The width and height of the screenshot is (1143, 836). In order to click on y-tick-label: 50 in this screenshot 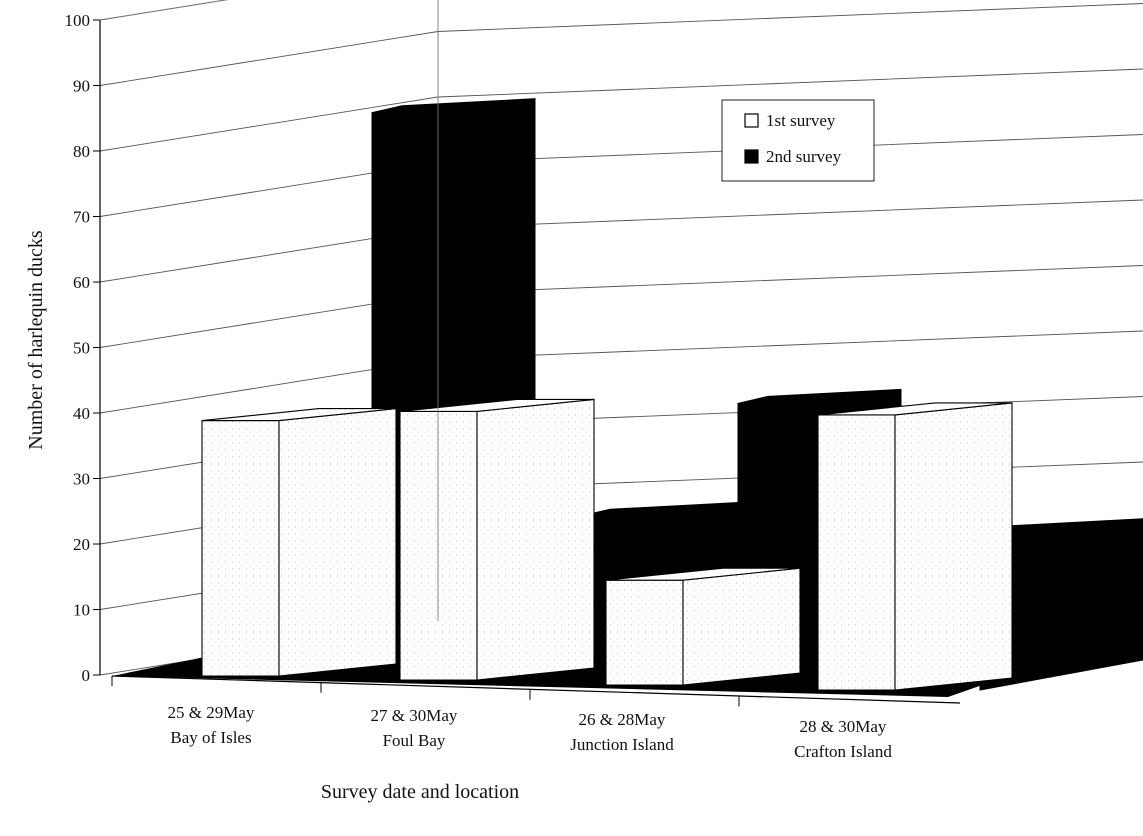, I will do `click(81, 348)`.